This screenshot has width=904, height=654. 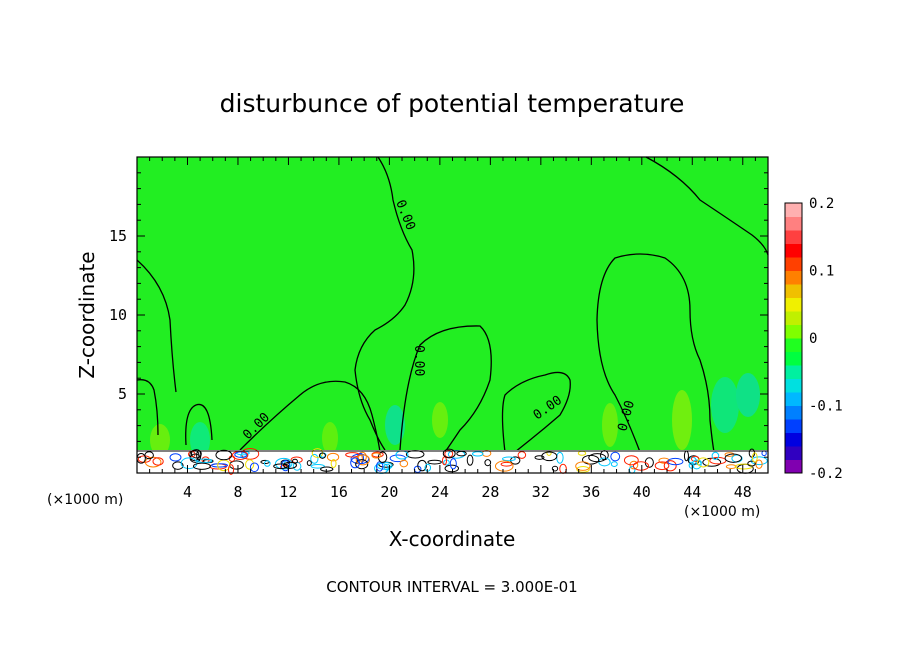 I want to click on x-unit-label-right: (×1000 m), so click(x=722, y=512).